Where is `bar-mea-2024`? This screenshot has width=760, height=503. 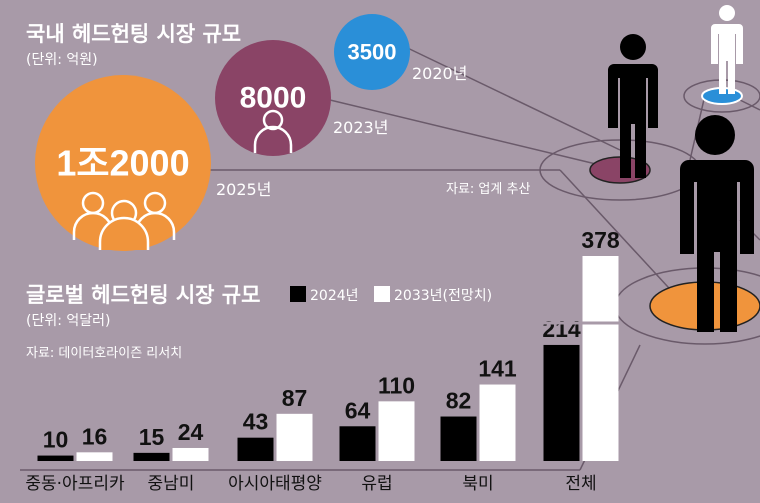
bar-mea-2024 is located at coordinates (55, 458).